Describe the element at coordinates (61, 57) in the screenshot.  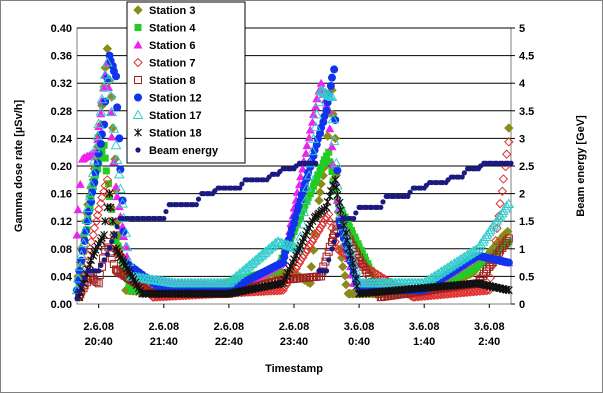
I see `y-left-tick-label: 0.36` at that location.